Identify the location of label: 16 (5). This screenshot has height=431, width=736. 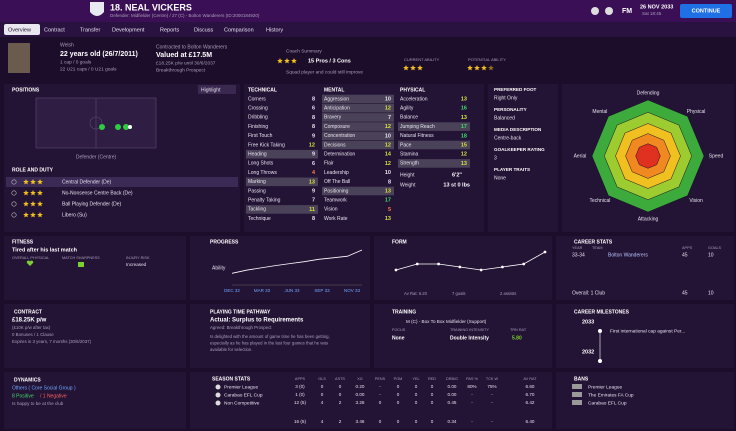
(300, 421).